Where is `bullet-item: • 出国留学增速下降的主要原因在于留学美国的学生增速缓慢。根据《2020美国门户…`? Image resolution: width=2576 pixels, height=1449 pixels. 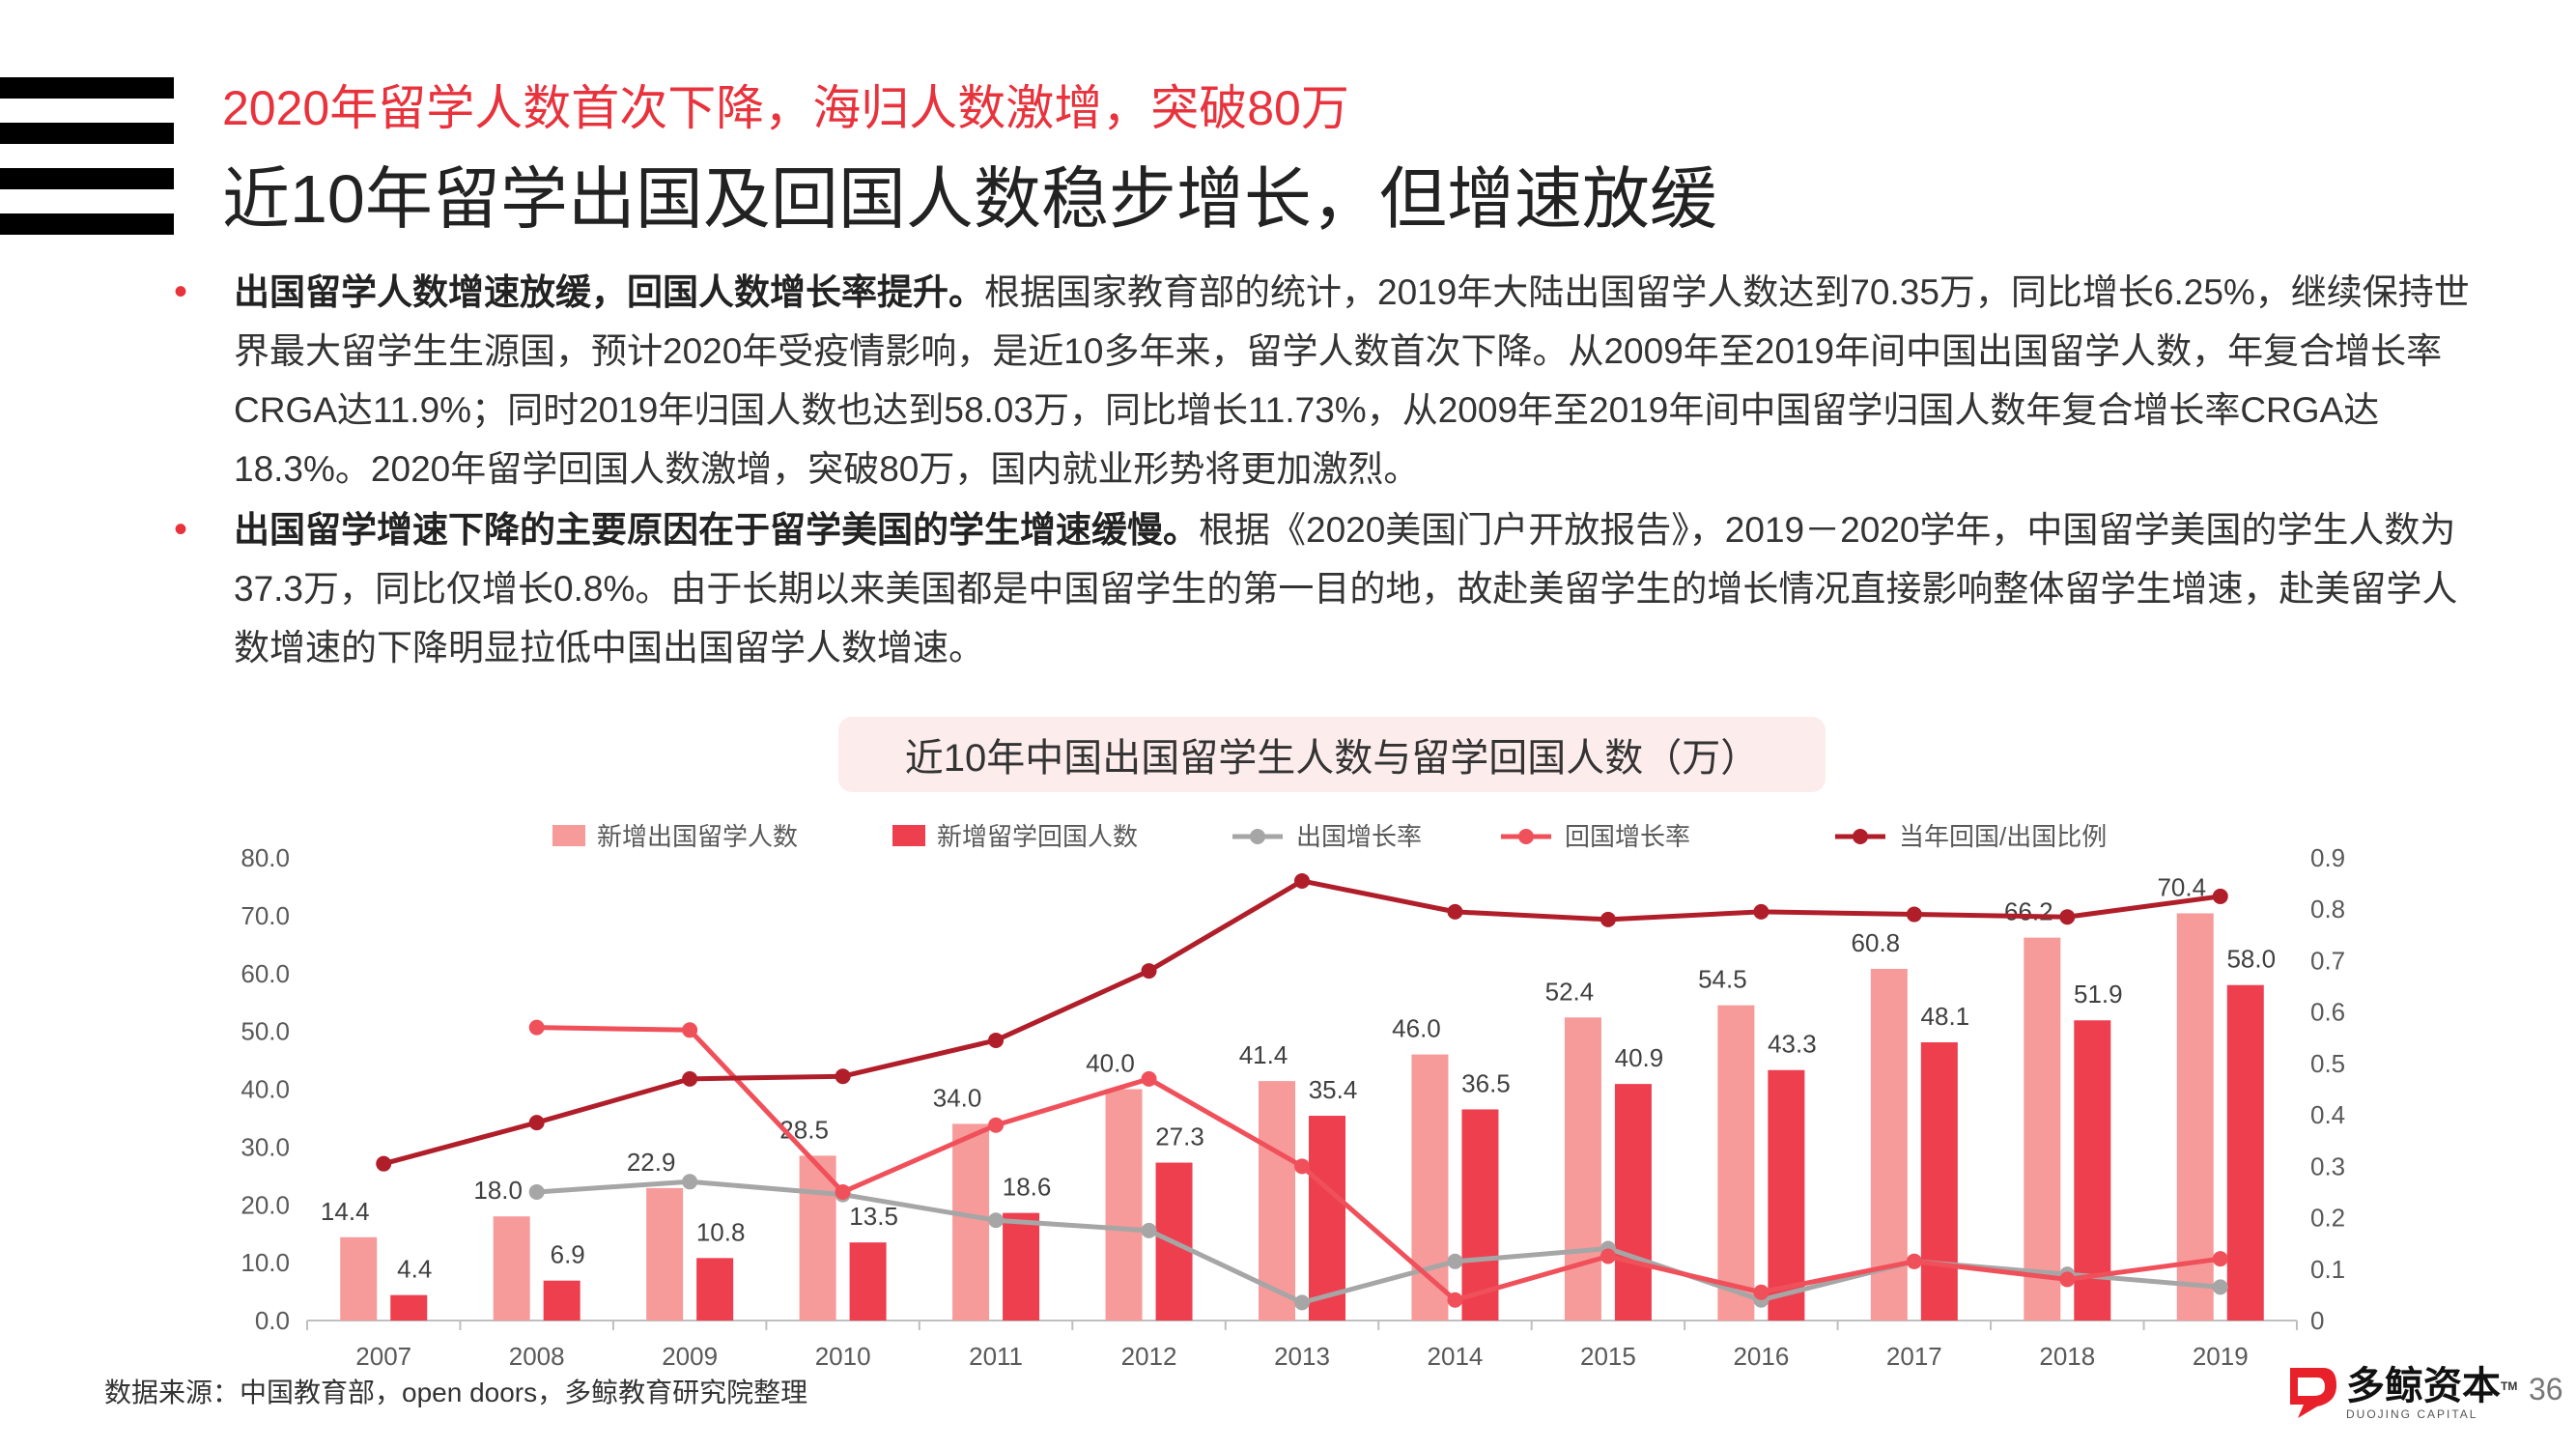
bullet-item: • 出国留学增速下降的主要原因在于留学美国的学生增速缓慢。根据《2020美国门户… is located at coordinates (1333, 588).